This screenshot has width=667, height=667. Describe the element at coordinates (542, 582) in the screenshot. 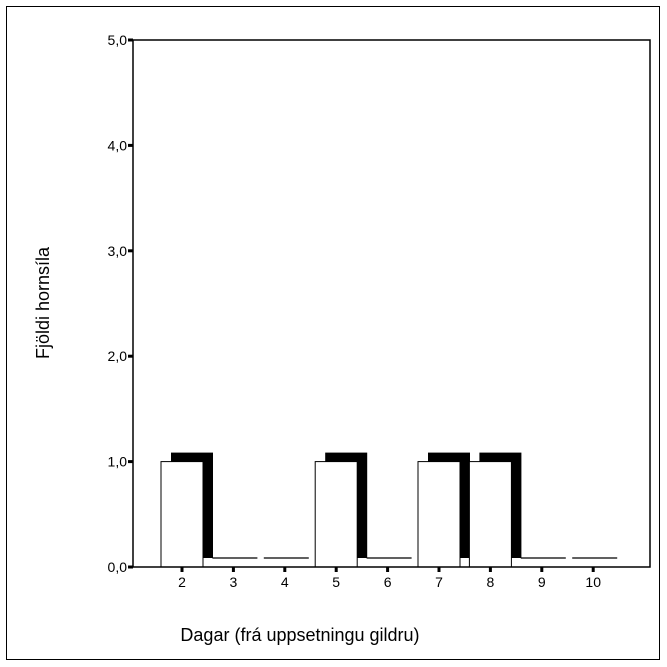

I see `x-tick-label: 9` at that location.